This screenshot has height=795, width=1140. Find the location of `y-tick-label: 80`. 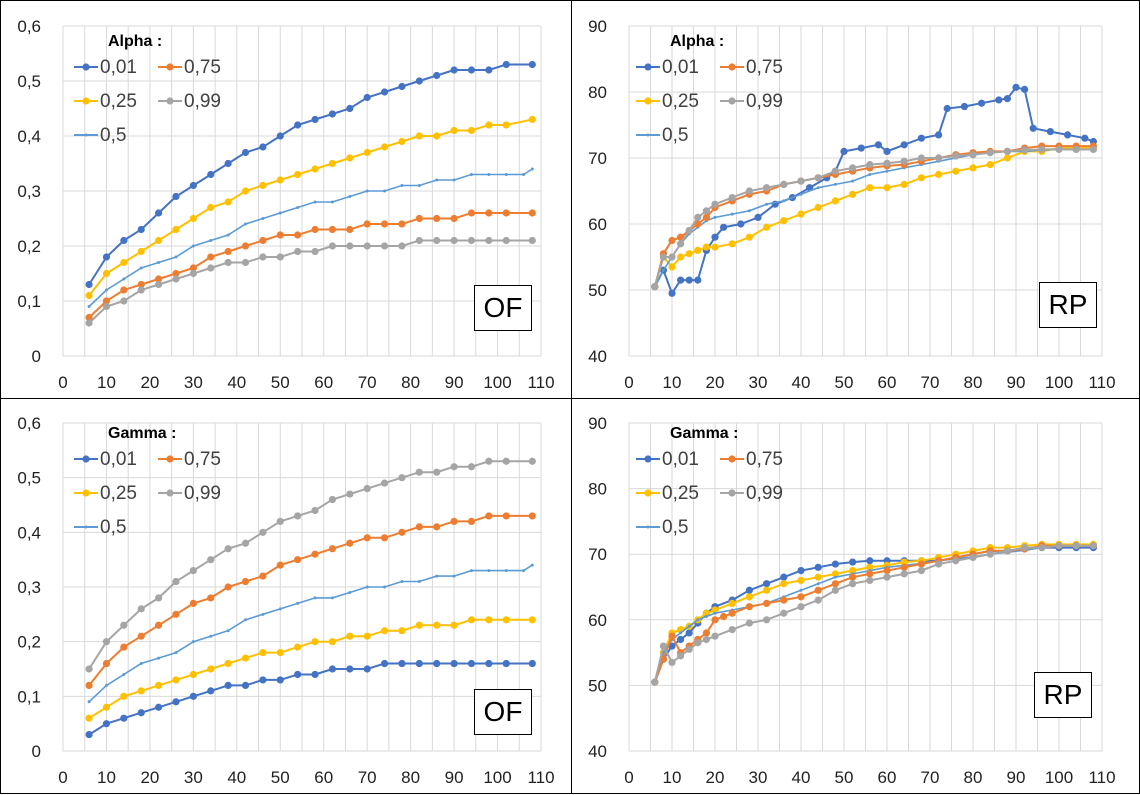

y-tick-label: 80 is located at coordinates (597, 92).